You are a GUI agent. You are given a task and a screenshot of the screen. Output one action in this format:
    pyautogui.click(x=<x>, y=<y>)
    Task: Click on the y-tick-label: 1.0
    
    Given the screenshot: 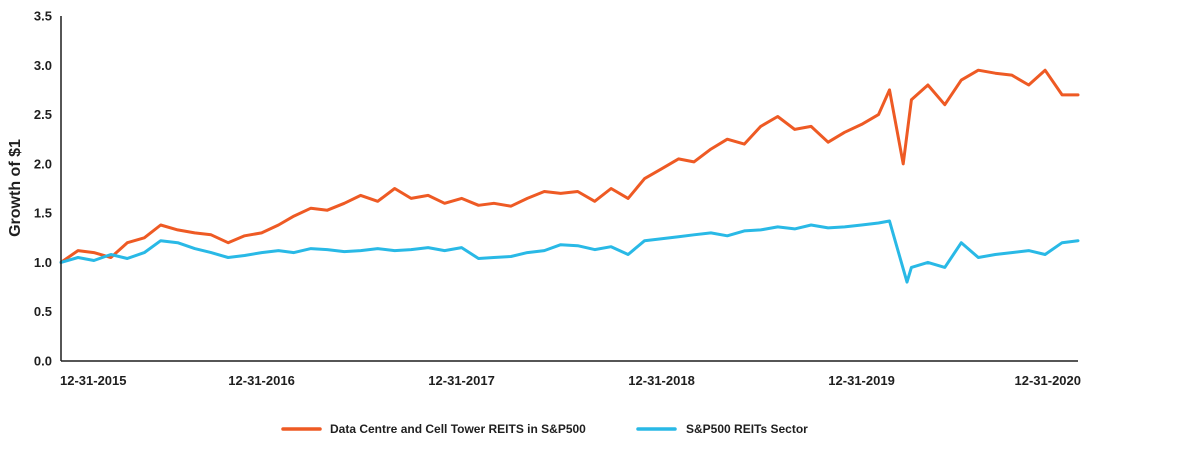 What is the action you would take?
    pyautogui.click(x=43, y=262)
    